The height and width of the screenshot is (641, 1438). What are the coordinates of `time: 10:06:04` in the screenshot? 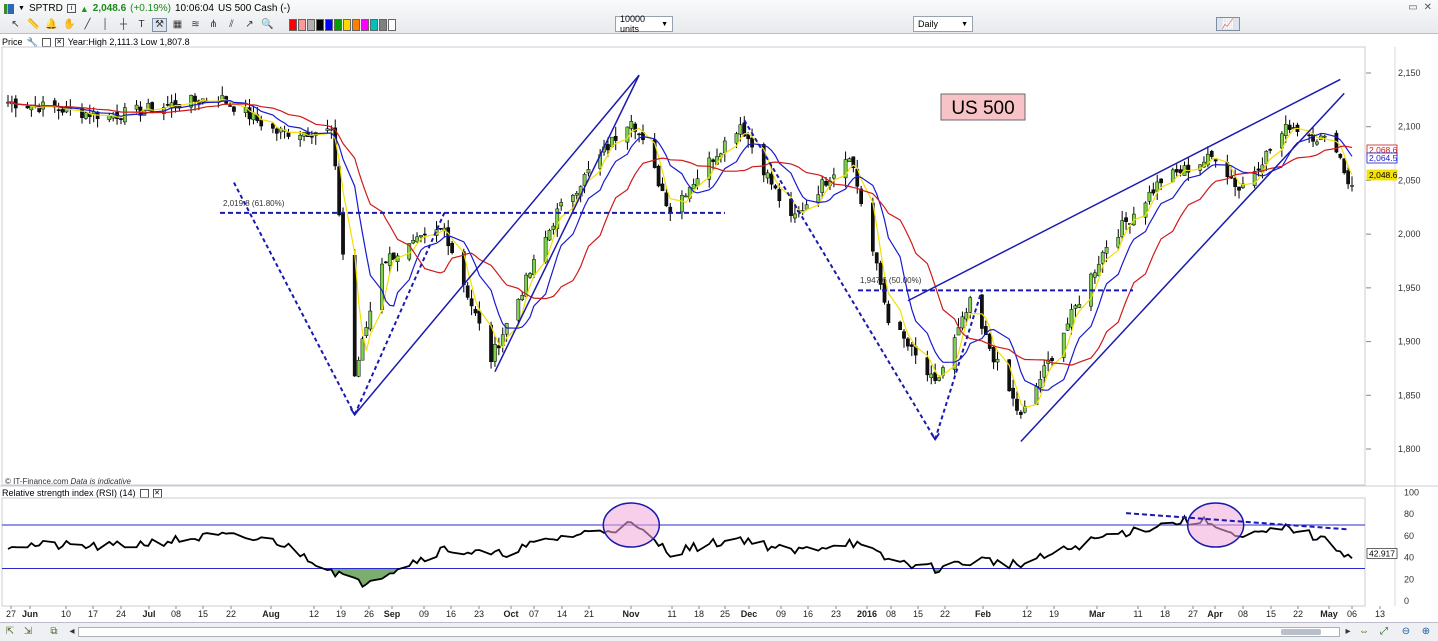 It's located at (194, 8).